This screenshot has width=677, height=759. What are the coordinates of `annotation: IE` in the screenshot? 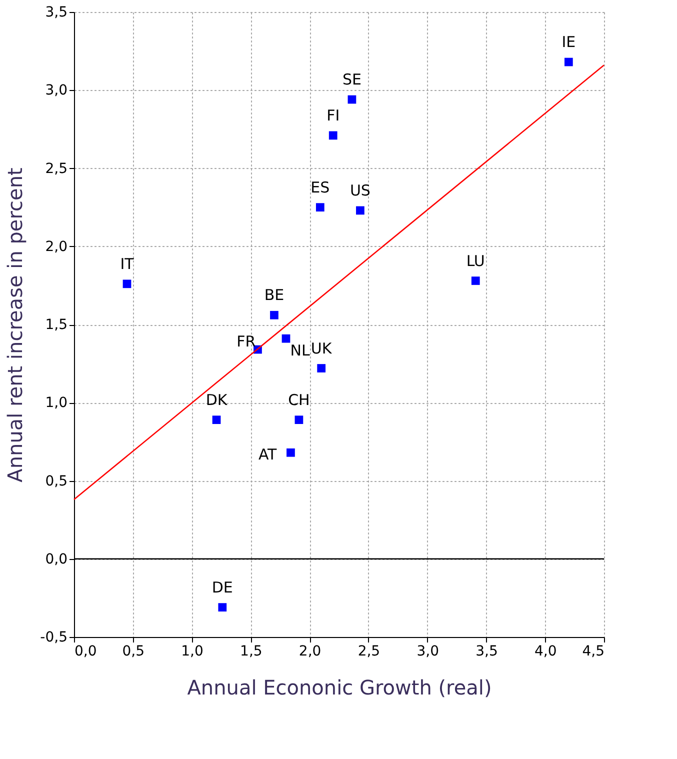 It's located at (569, 42).